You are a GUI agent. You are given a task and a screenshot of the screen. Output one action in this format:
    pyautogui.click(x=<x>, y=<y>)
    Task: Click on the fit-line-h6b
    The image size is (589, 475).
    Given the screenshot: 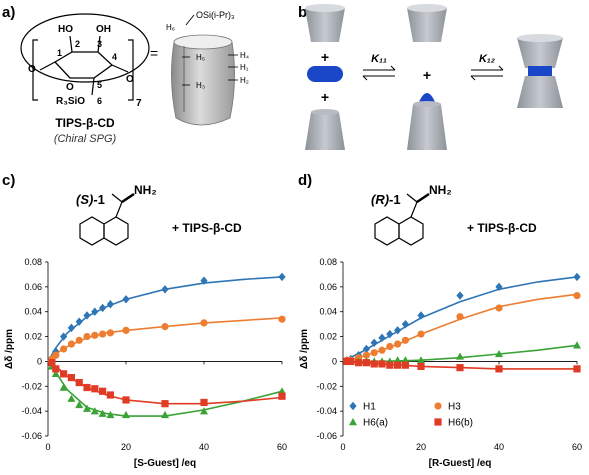 What is the action you would take?
    pyautogui.click(x=165, y=382)
    